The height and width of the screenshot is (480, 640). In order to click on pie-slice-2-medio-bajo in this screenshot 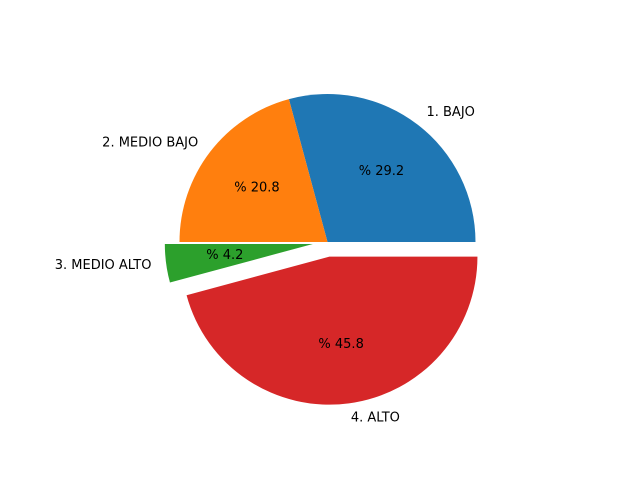, I will do `click(253, 170)`.